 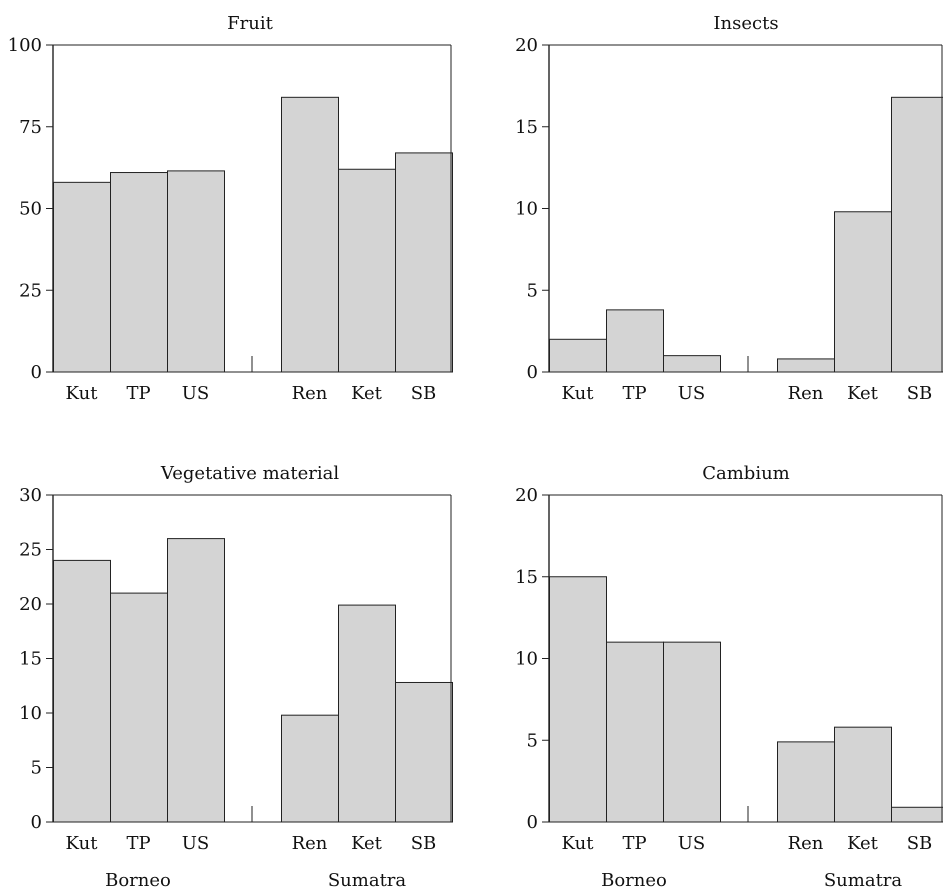 What do you see at coordinates (745, 23) in the screenshot?
I see `panel-title: Insects` at bounding box center [745, 23].